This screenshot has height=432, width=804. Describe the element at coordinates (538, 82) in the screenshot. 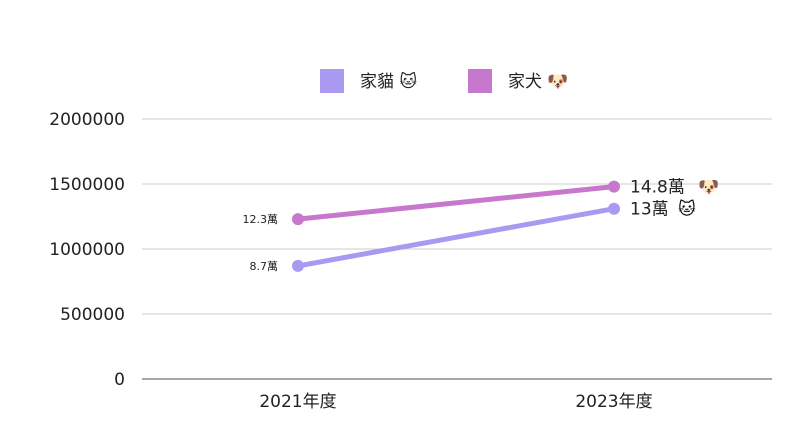

I see `legend-label: 家犬 🐶` at that location.